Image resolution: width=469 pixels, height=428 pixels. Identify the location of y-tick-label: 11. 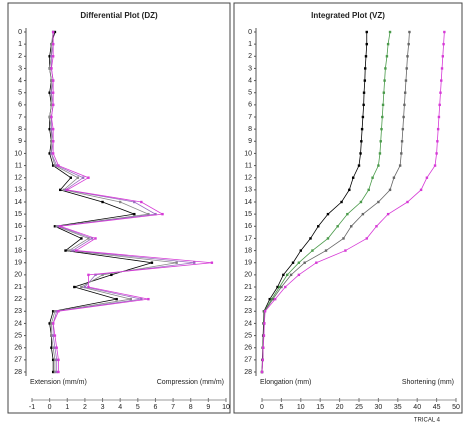
(18, 165).